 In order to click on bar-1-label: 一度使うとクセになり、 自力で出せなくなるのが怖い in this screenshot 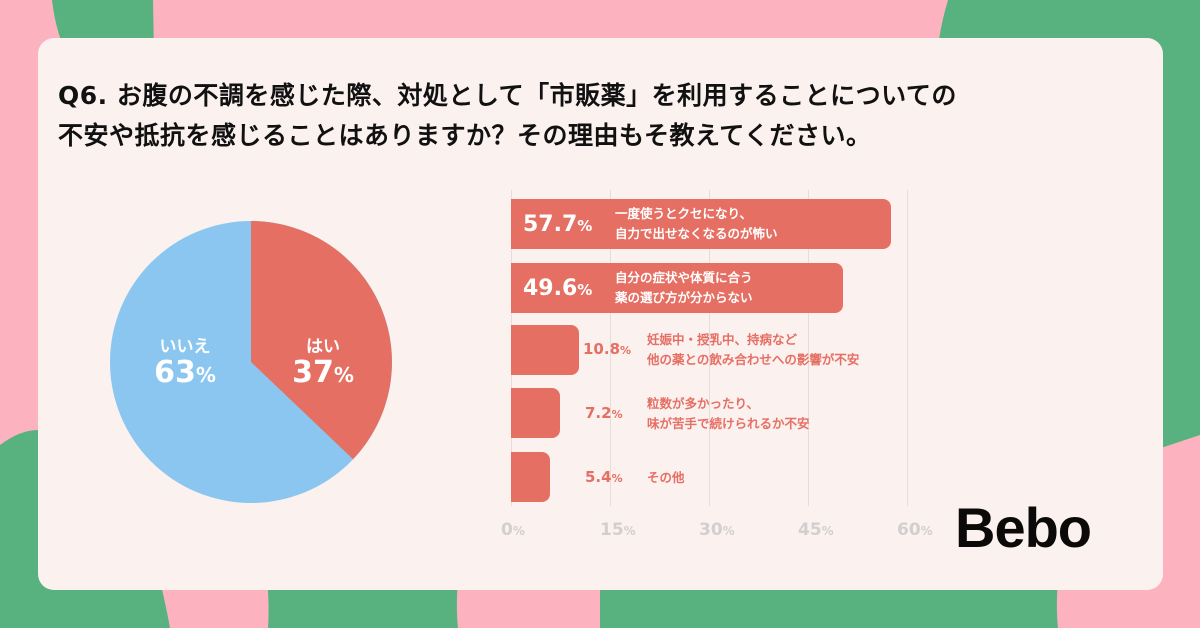, I will do `click(696, 223)`.